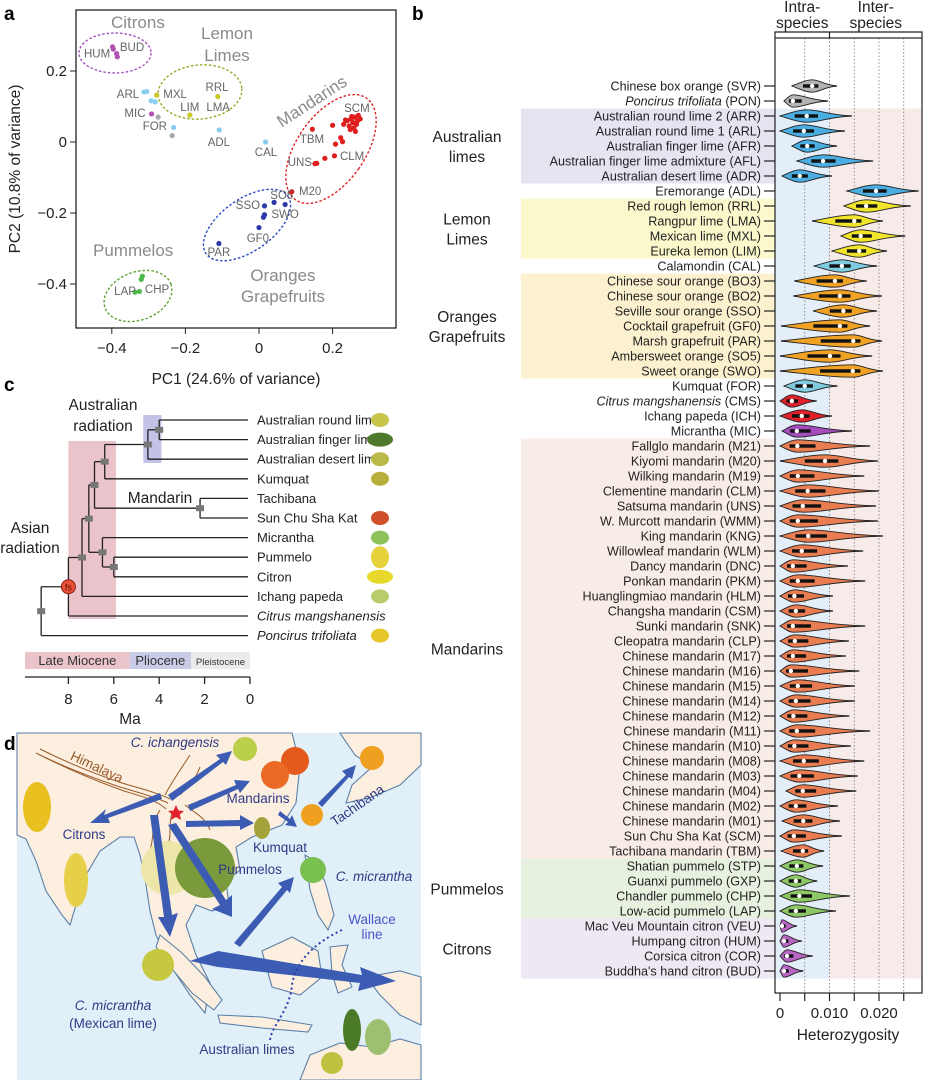 The width and height of the screenshot is (926, 1080). What do you see at coordinates (744, 357) in the screenshot?
I see `species-code: (SO5)` at bounding box center [744, 357].